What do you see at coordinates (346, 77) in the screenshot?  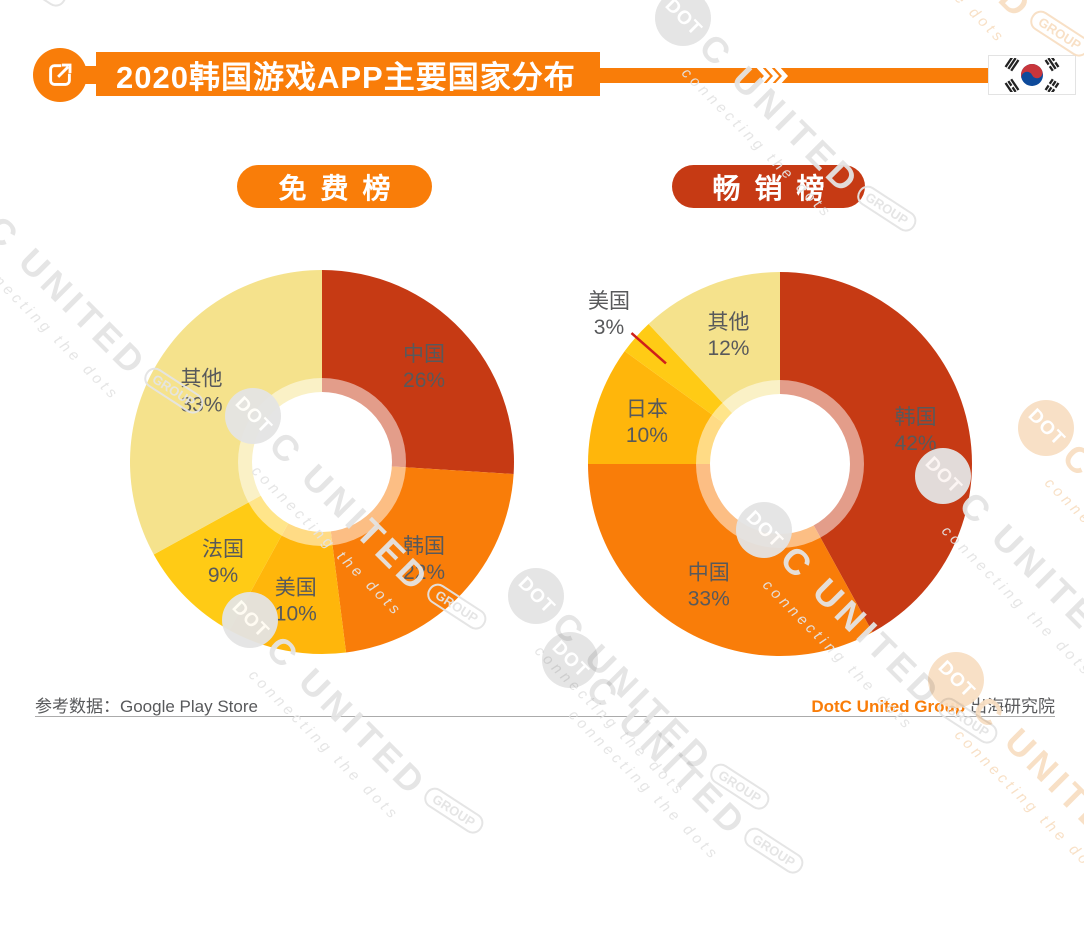 I see `page-title: 2020韩国游戏APP主要国家分布` at bounding box center [346, 77].